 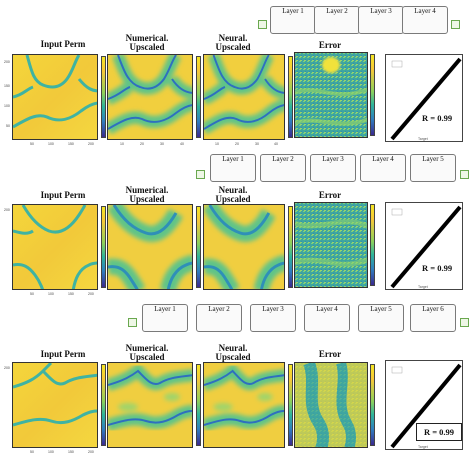 I want to click on header-upscaled-r1: Upscaled, so click(x=147, y=47).